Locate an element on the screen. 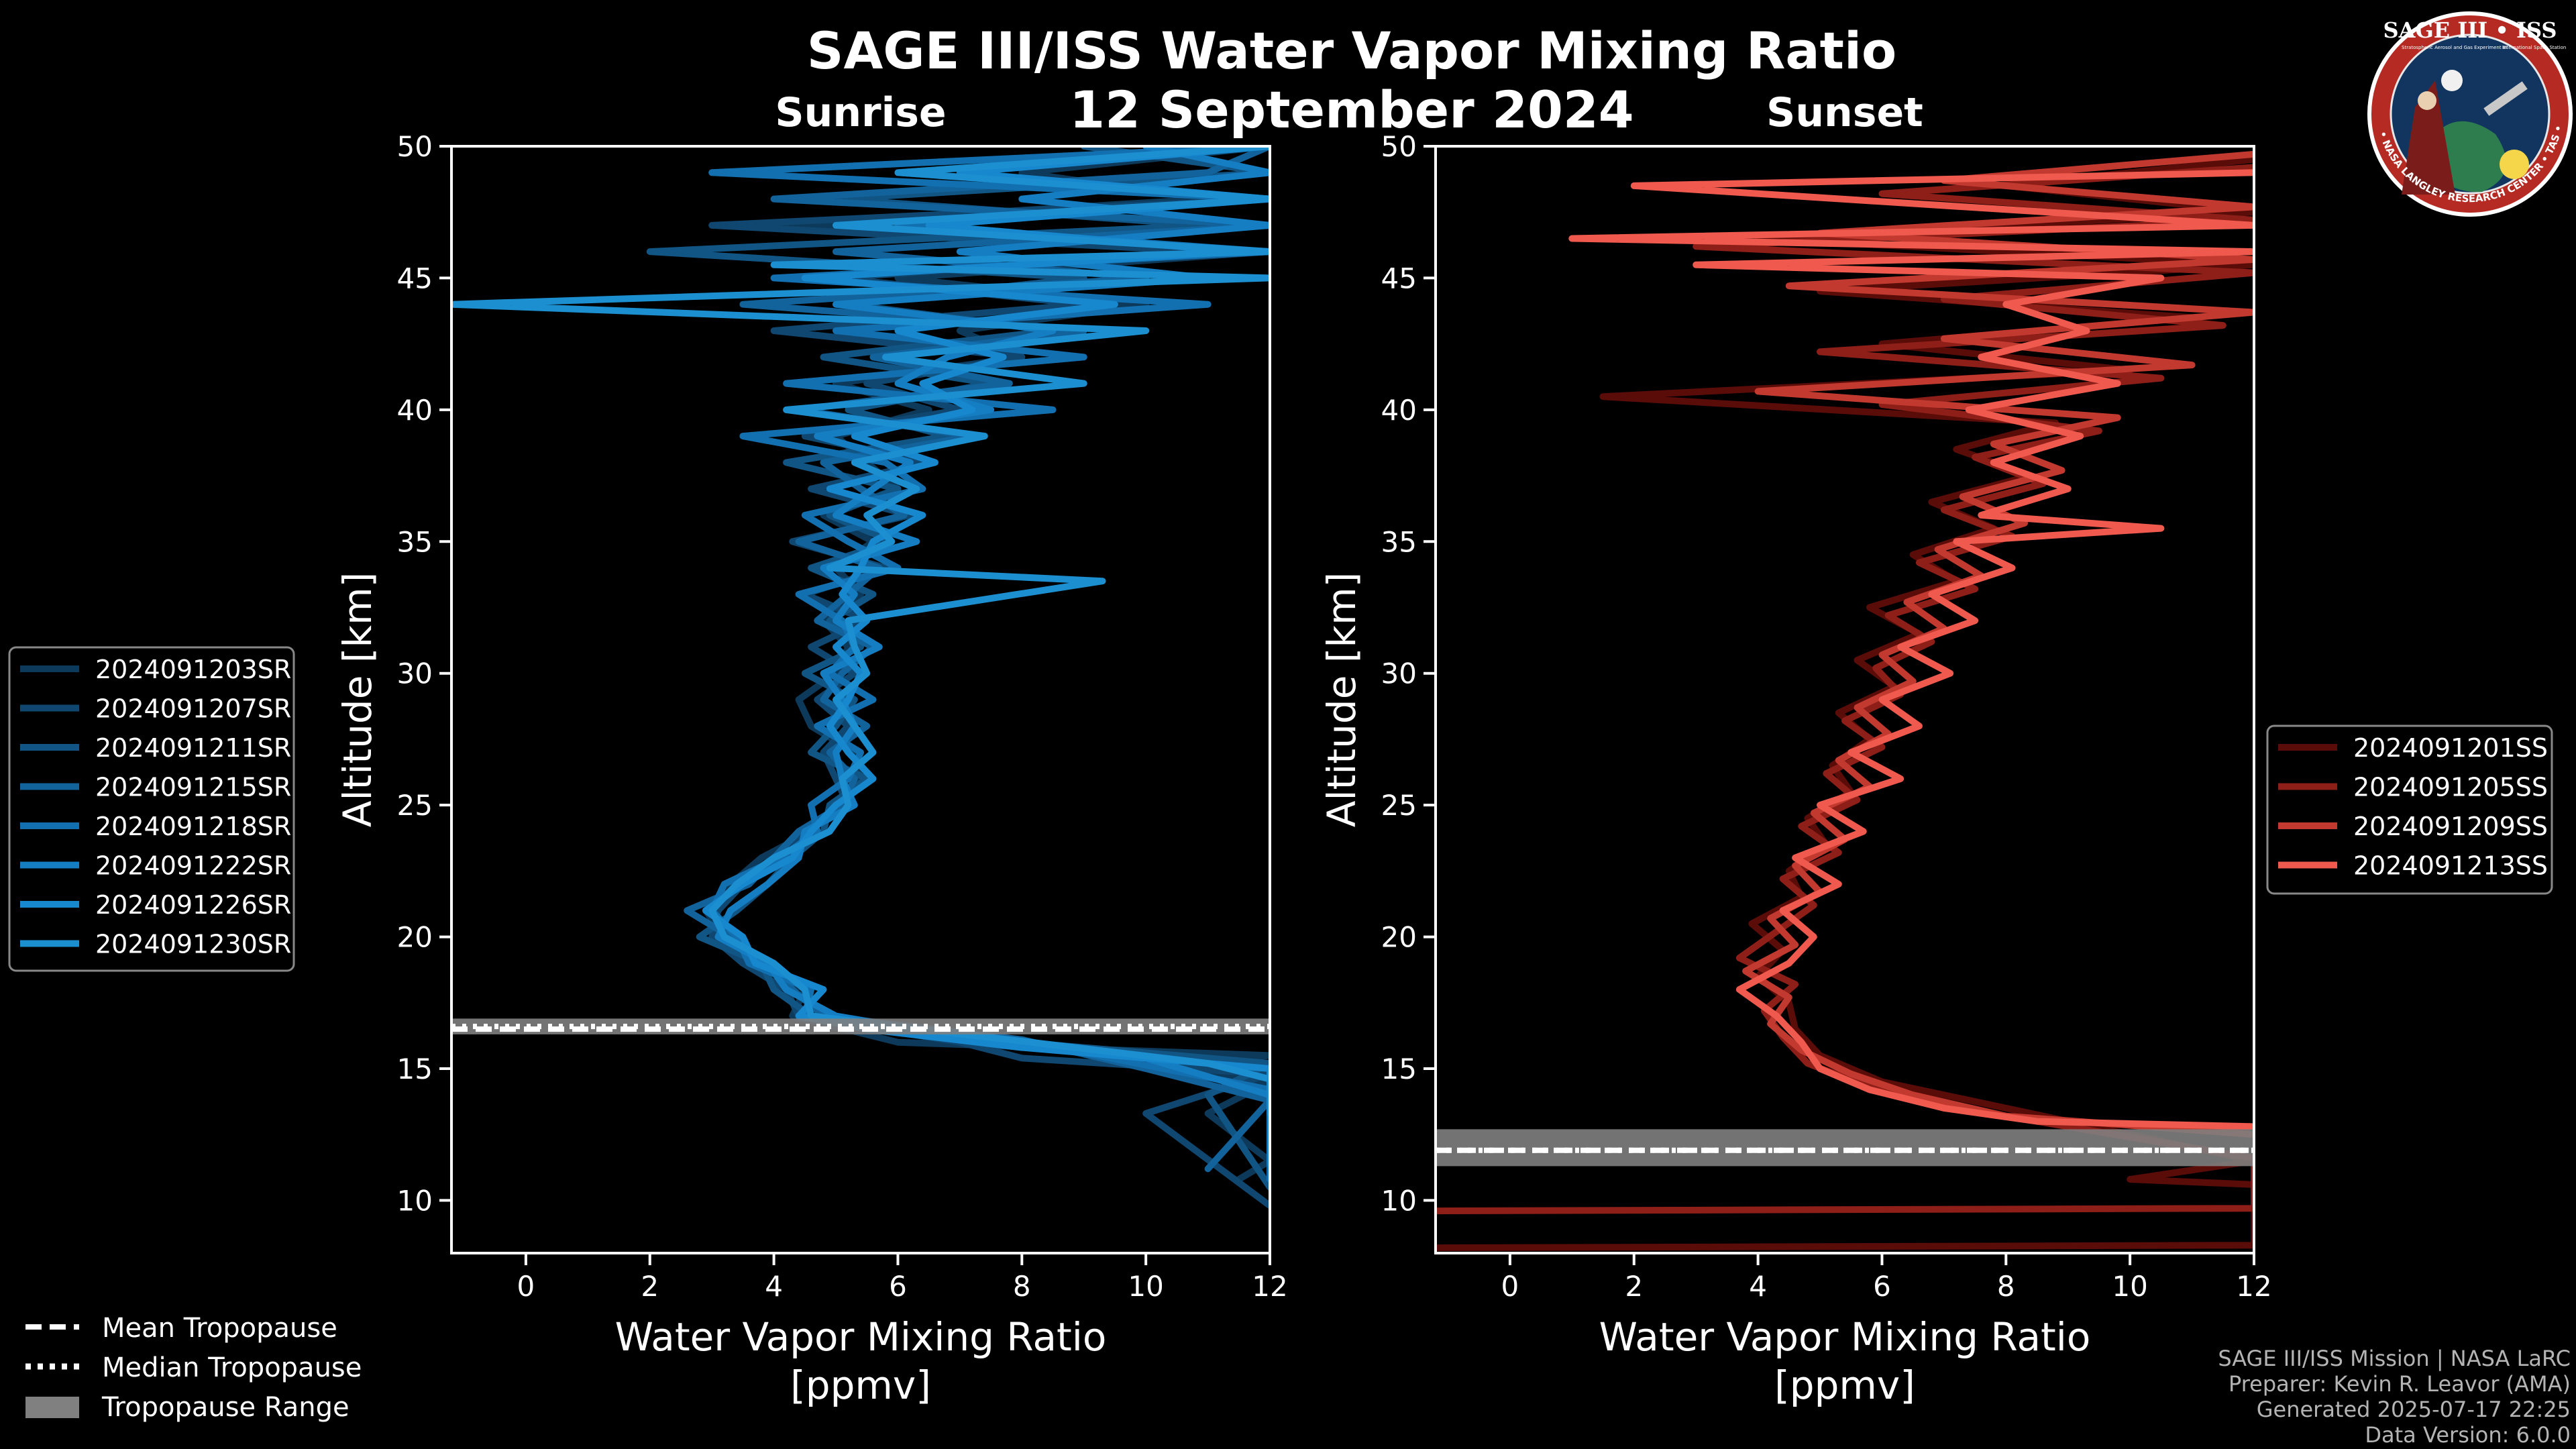 Image resolution: width=2576 pixels, height=1449 pixels. sunrise-x-tick-label: 4 is located at coordinates (774, 1286).